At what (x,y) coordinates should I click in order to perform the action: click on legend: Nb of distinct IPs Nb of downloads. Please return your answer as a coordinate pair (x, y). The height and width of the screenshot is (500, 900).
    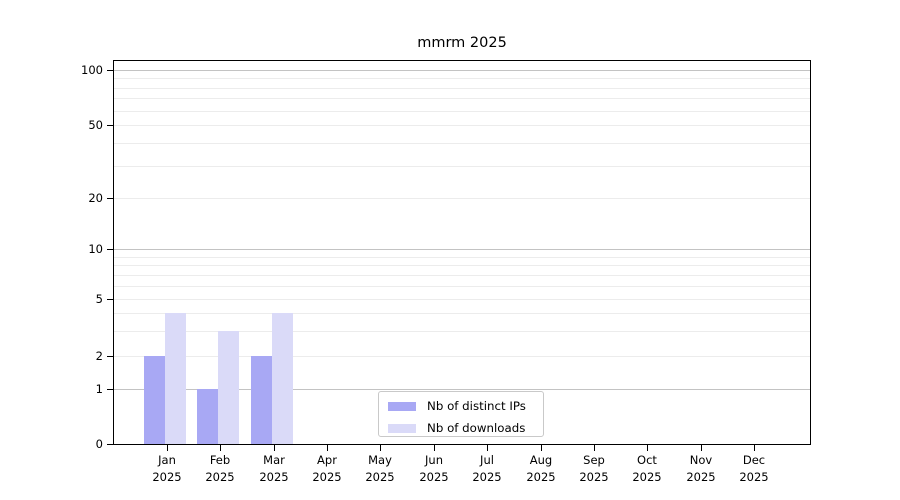
    Looking at the image, I should click on (461, 414).